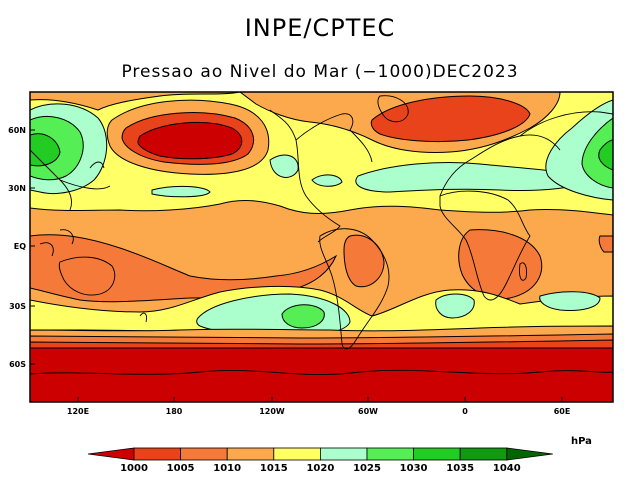 Image resolution: width=640 pixels, height=494 pixels. I want to click on band-1030-1035-siberia-east, so click(605, 155).